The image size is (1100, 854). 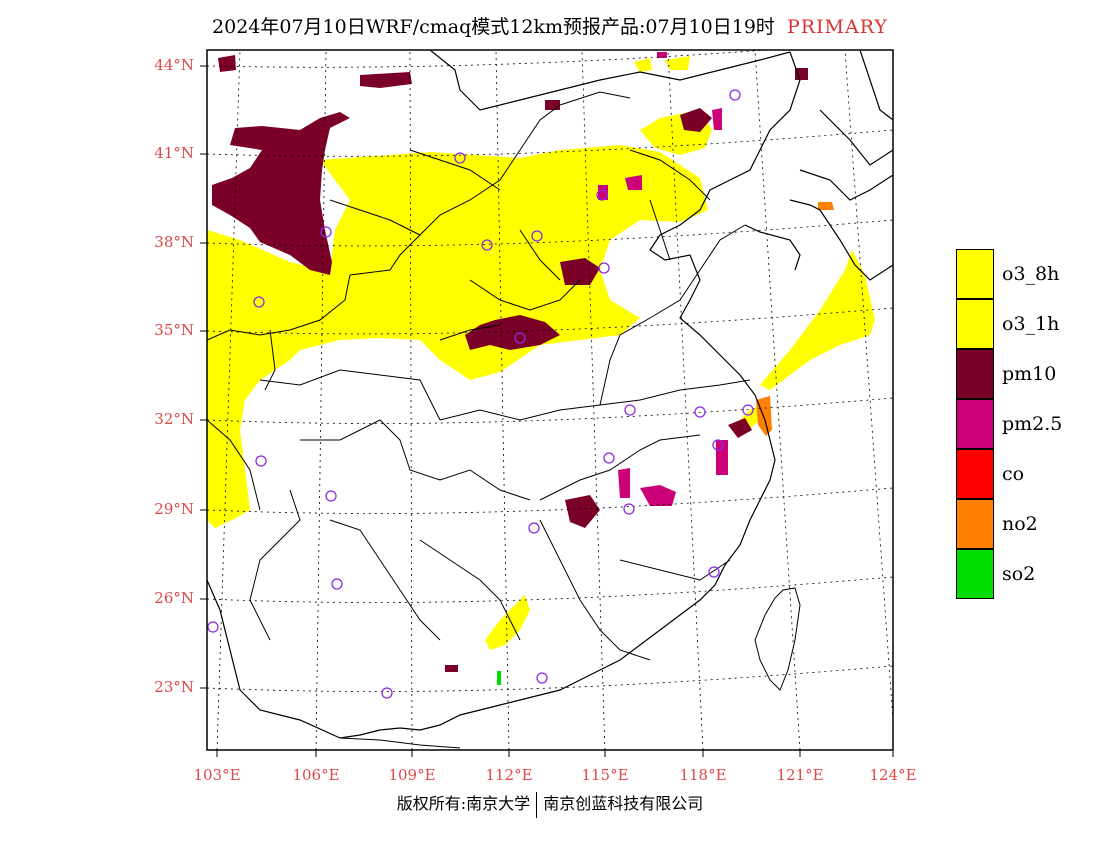 I want to click on lon-label-109: 109°E, so click(x=412, y=775).